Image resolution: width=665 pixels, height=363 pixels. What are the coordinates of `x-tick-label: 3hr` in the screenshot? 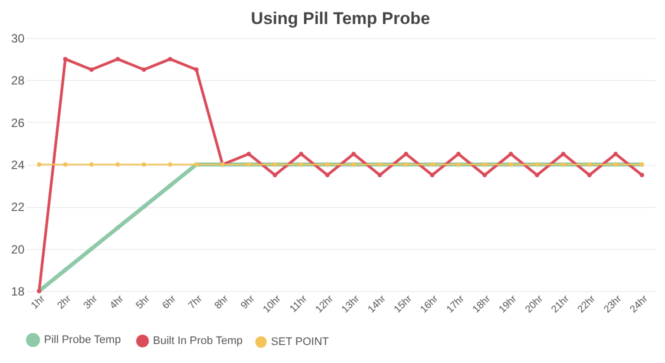 It's located at (91, 302).